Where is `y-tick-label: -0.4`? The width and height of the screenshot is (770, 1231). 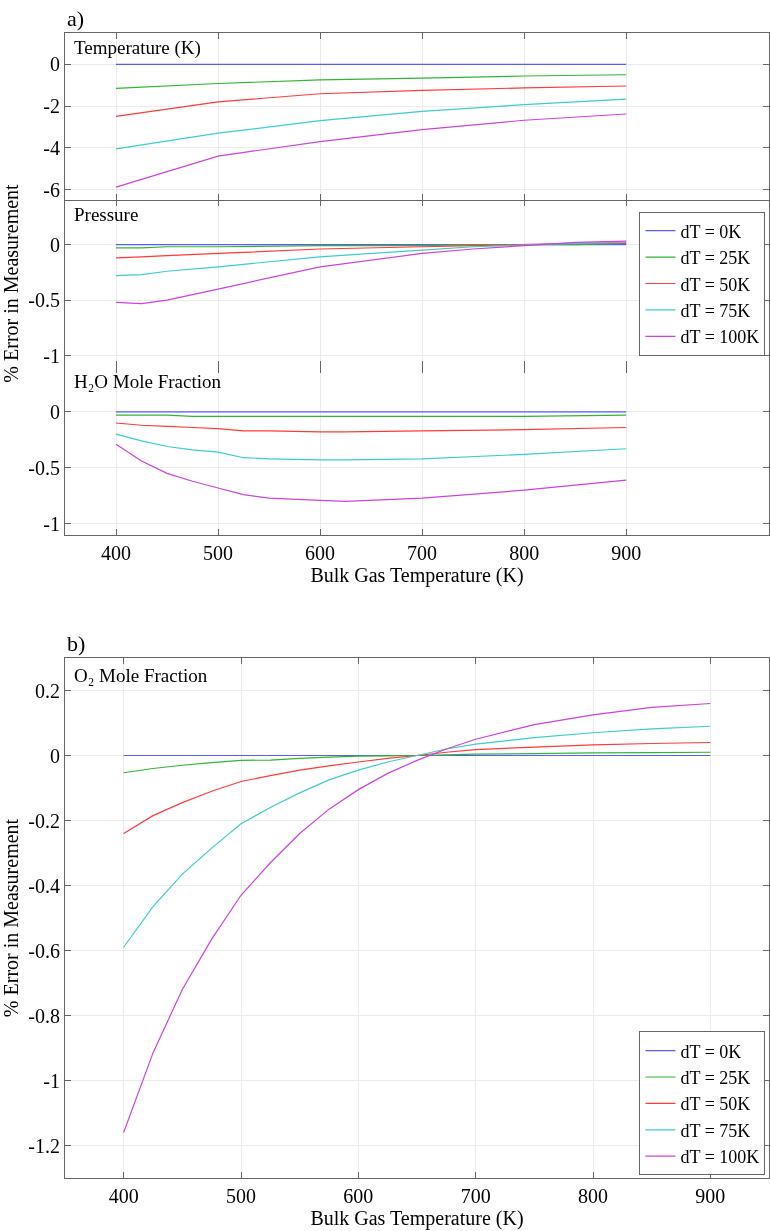 y-tick-label: -0.4 is located at coordinates (44, 885).